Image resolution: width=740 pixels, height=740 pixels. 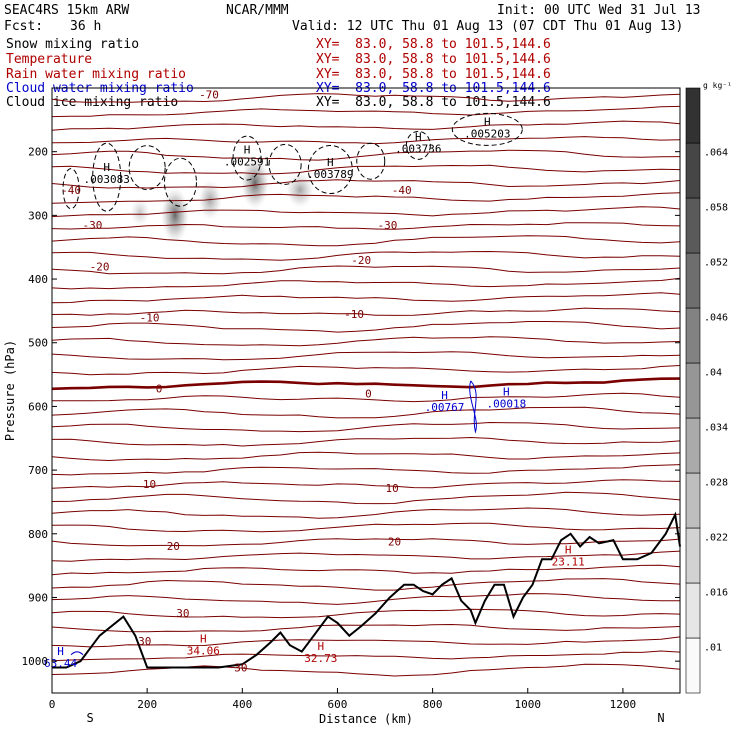 I want to click on header-init: Init: 00 UTC Wed 31 Jul 13, so click(x=599, y=10).